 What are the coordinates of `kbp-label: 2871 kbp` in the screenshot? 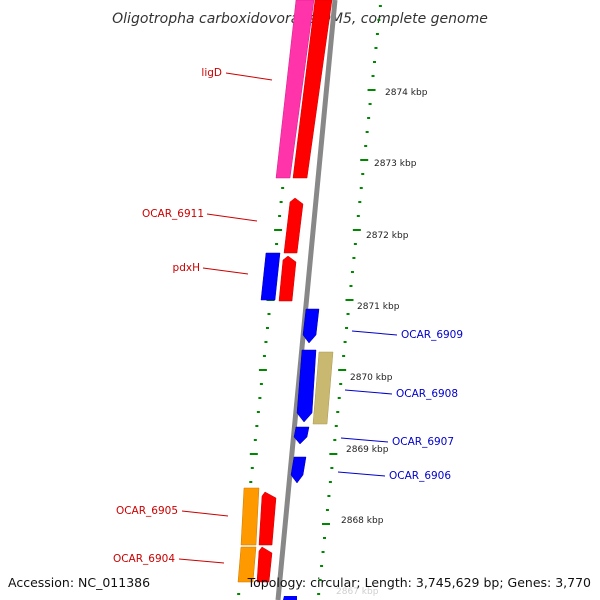 It's located at (378, 307).